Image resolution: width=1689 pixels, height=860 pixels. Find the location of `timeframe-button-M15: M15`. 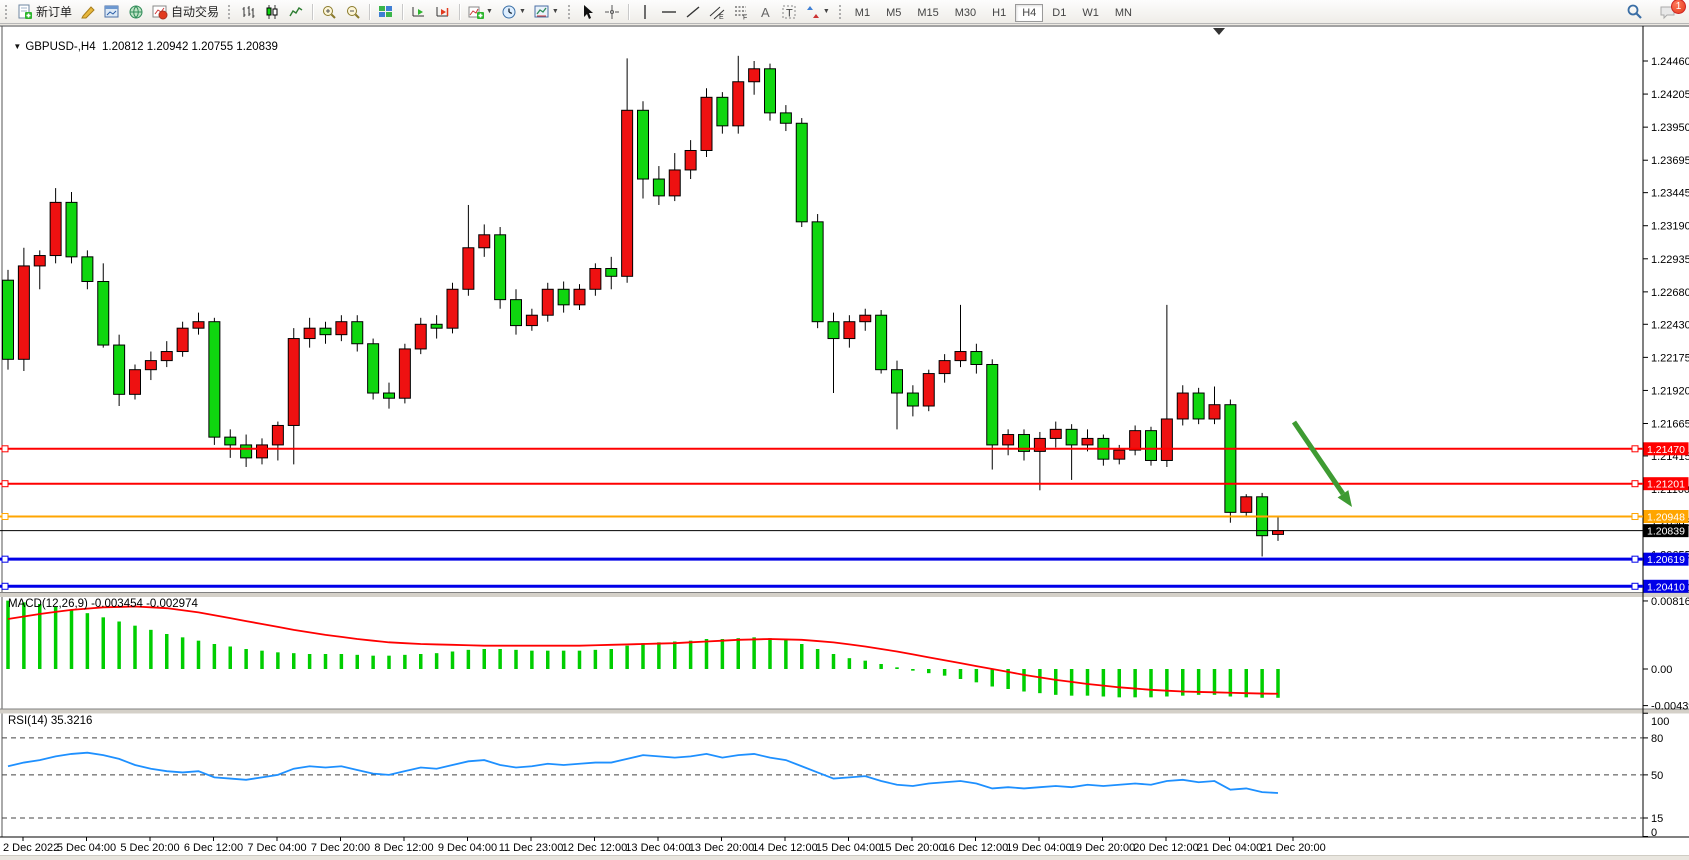

timeframe-button-M15: M15 is located at coordinates (928, 12).